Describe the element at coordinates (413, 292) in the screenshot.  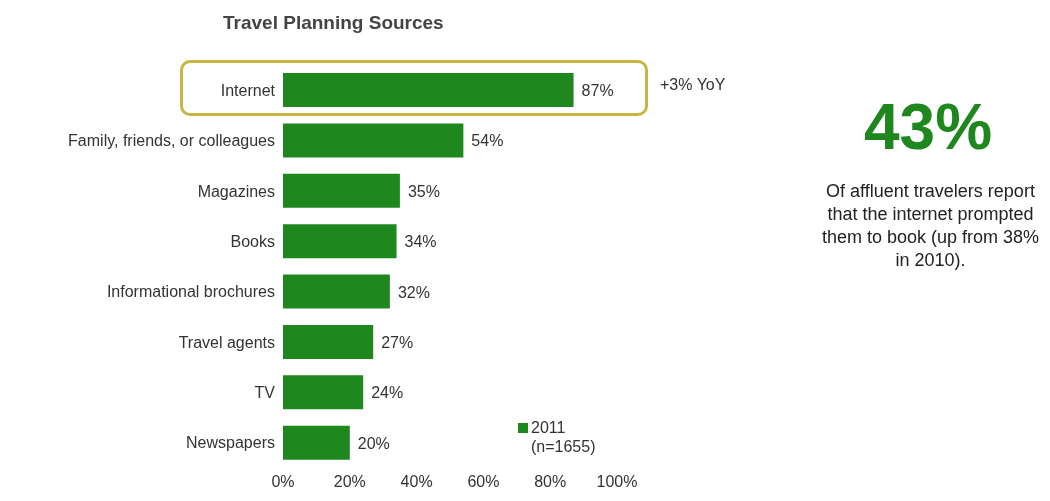
I see `data-label: 32%` at that location.